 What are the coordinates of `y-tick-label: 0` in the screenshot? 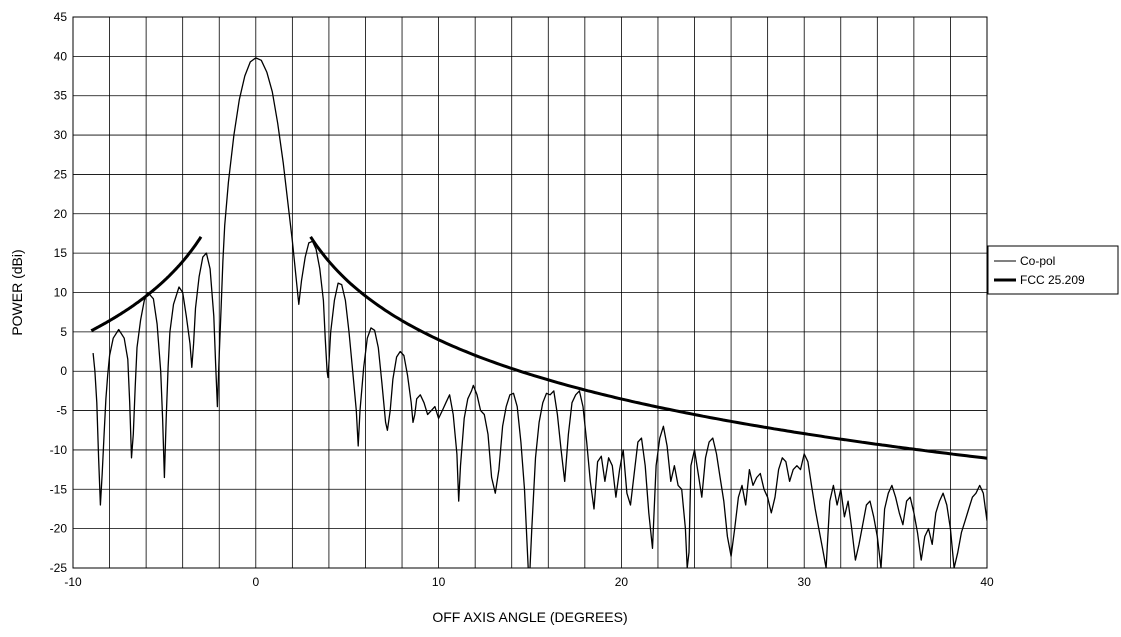 It's located at (63, 371).